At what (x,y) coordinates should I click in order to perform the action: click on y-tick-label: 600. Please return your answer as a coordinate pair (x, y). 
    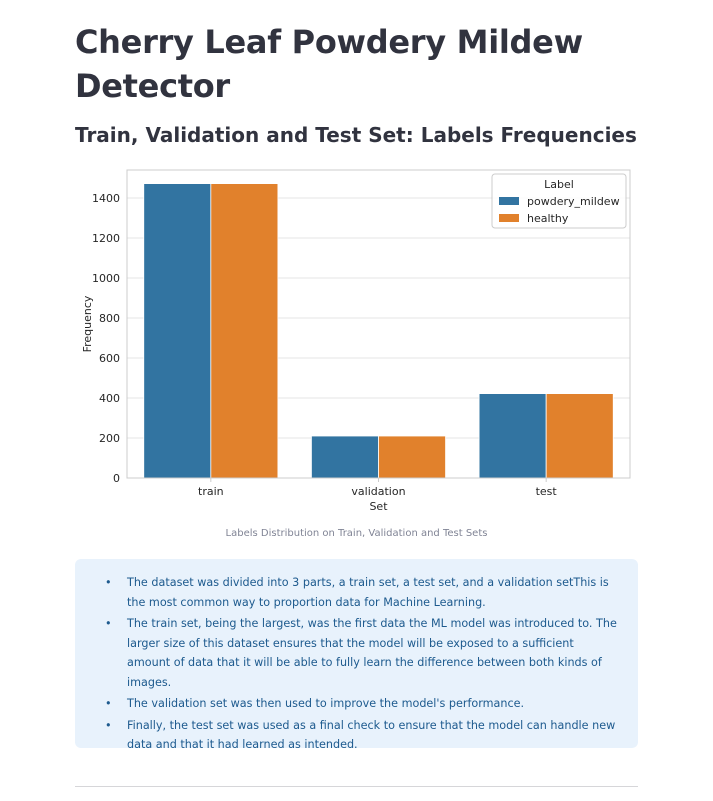
    Looking at the image, I should click on (109, 358).